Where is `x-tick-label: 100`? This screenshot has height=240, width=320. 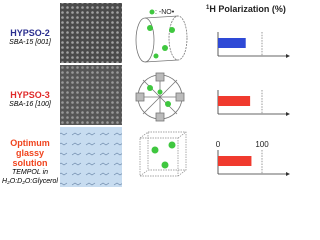
x-tick-label: 100 is located at coordinates (262, 144).